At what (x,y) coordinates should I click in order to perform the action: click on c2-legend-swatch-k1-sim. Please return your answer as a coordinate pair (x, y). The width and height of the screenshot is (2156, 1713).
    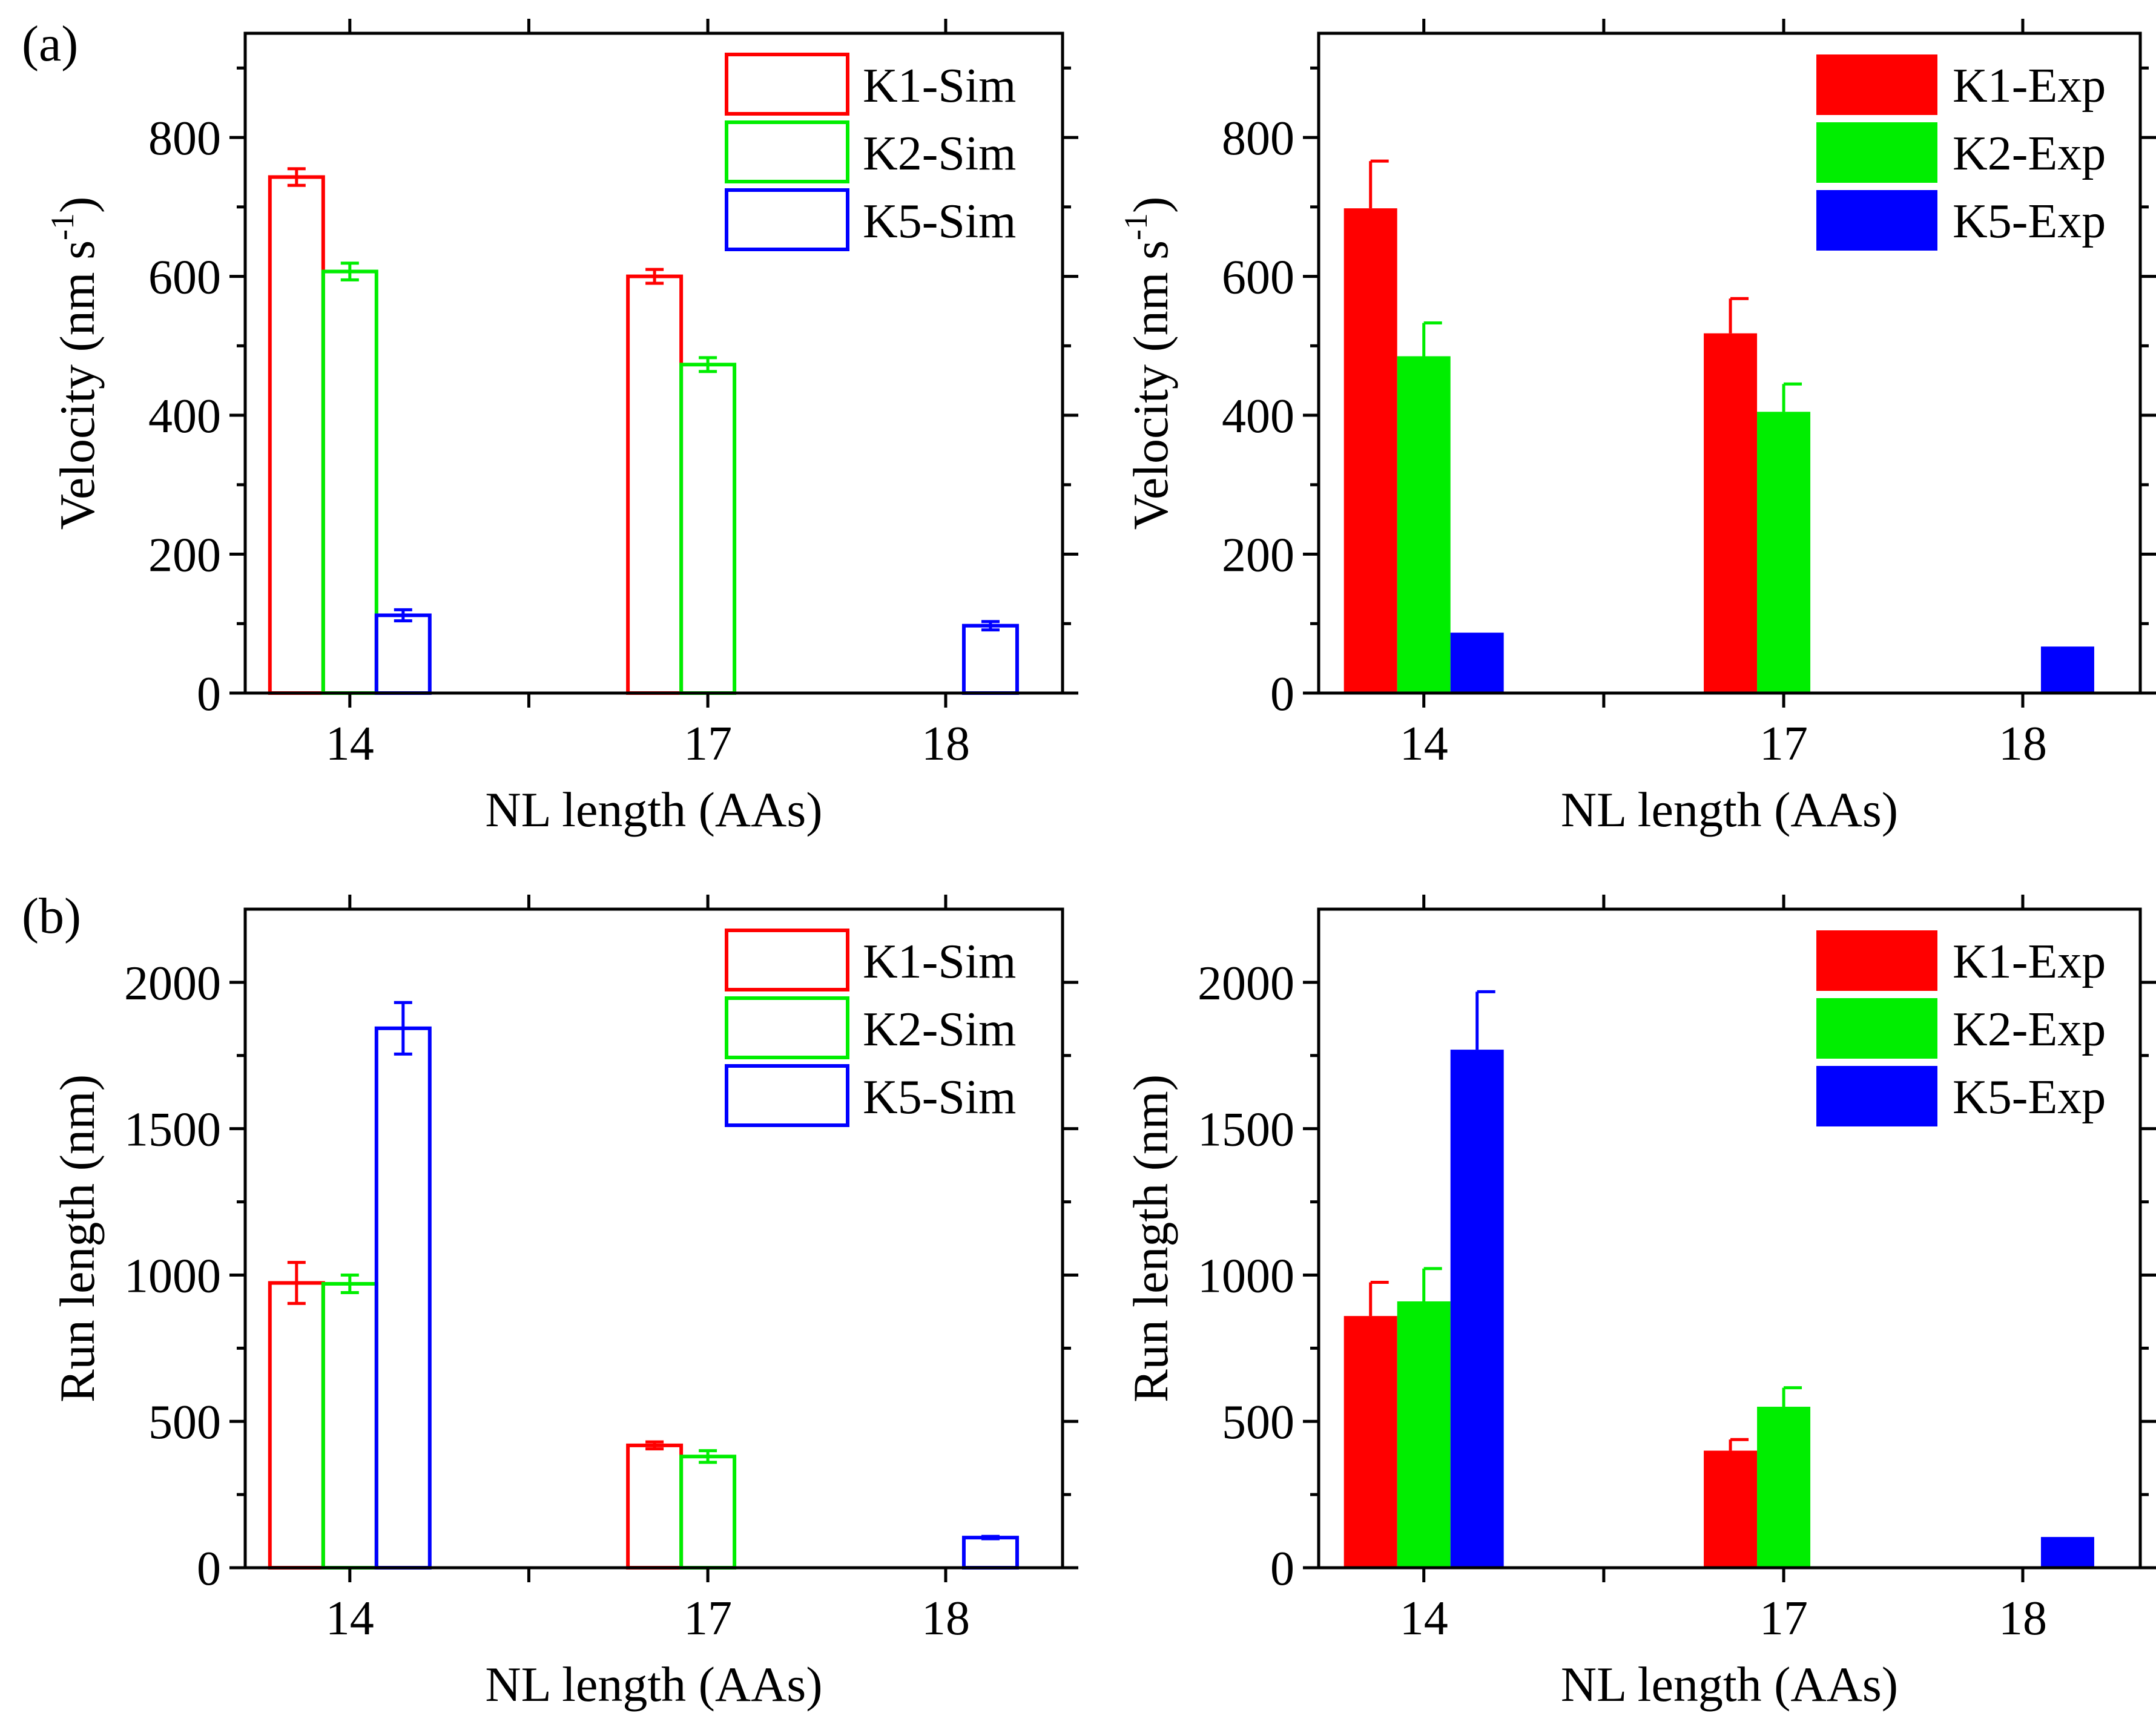
    Looking at the image, I should click on (787, 960).